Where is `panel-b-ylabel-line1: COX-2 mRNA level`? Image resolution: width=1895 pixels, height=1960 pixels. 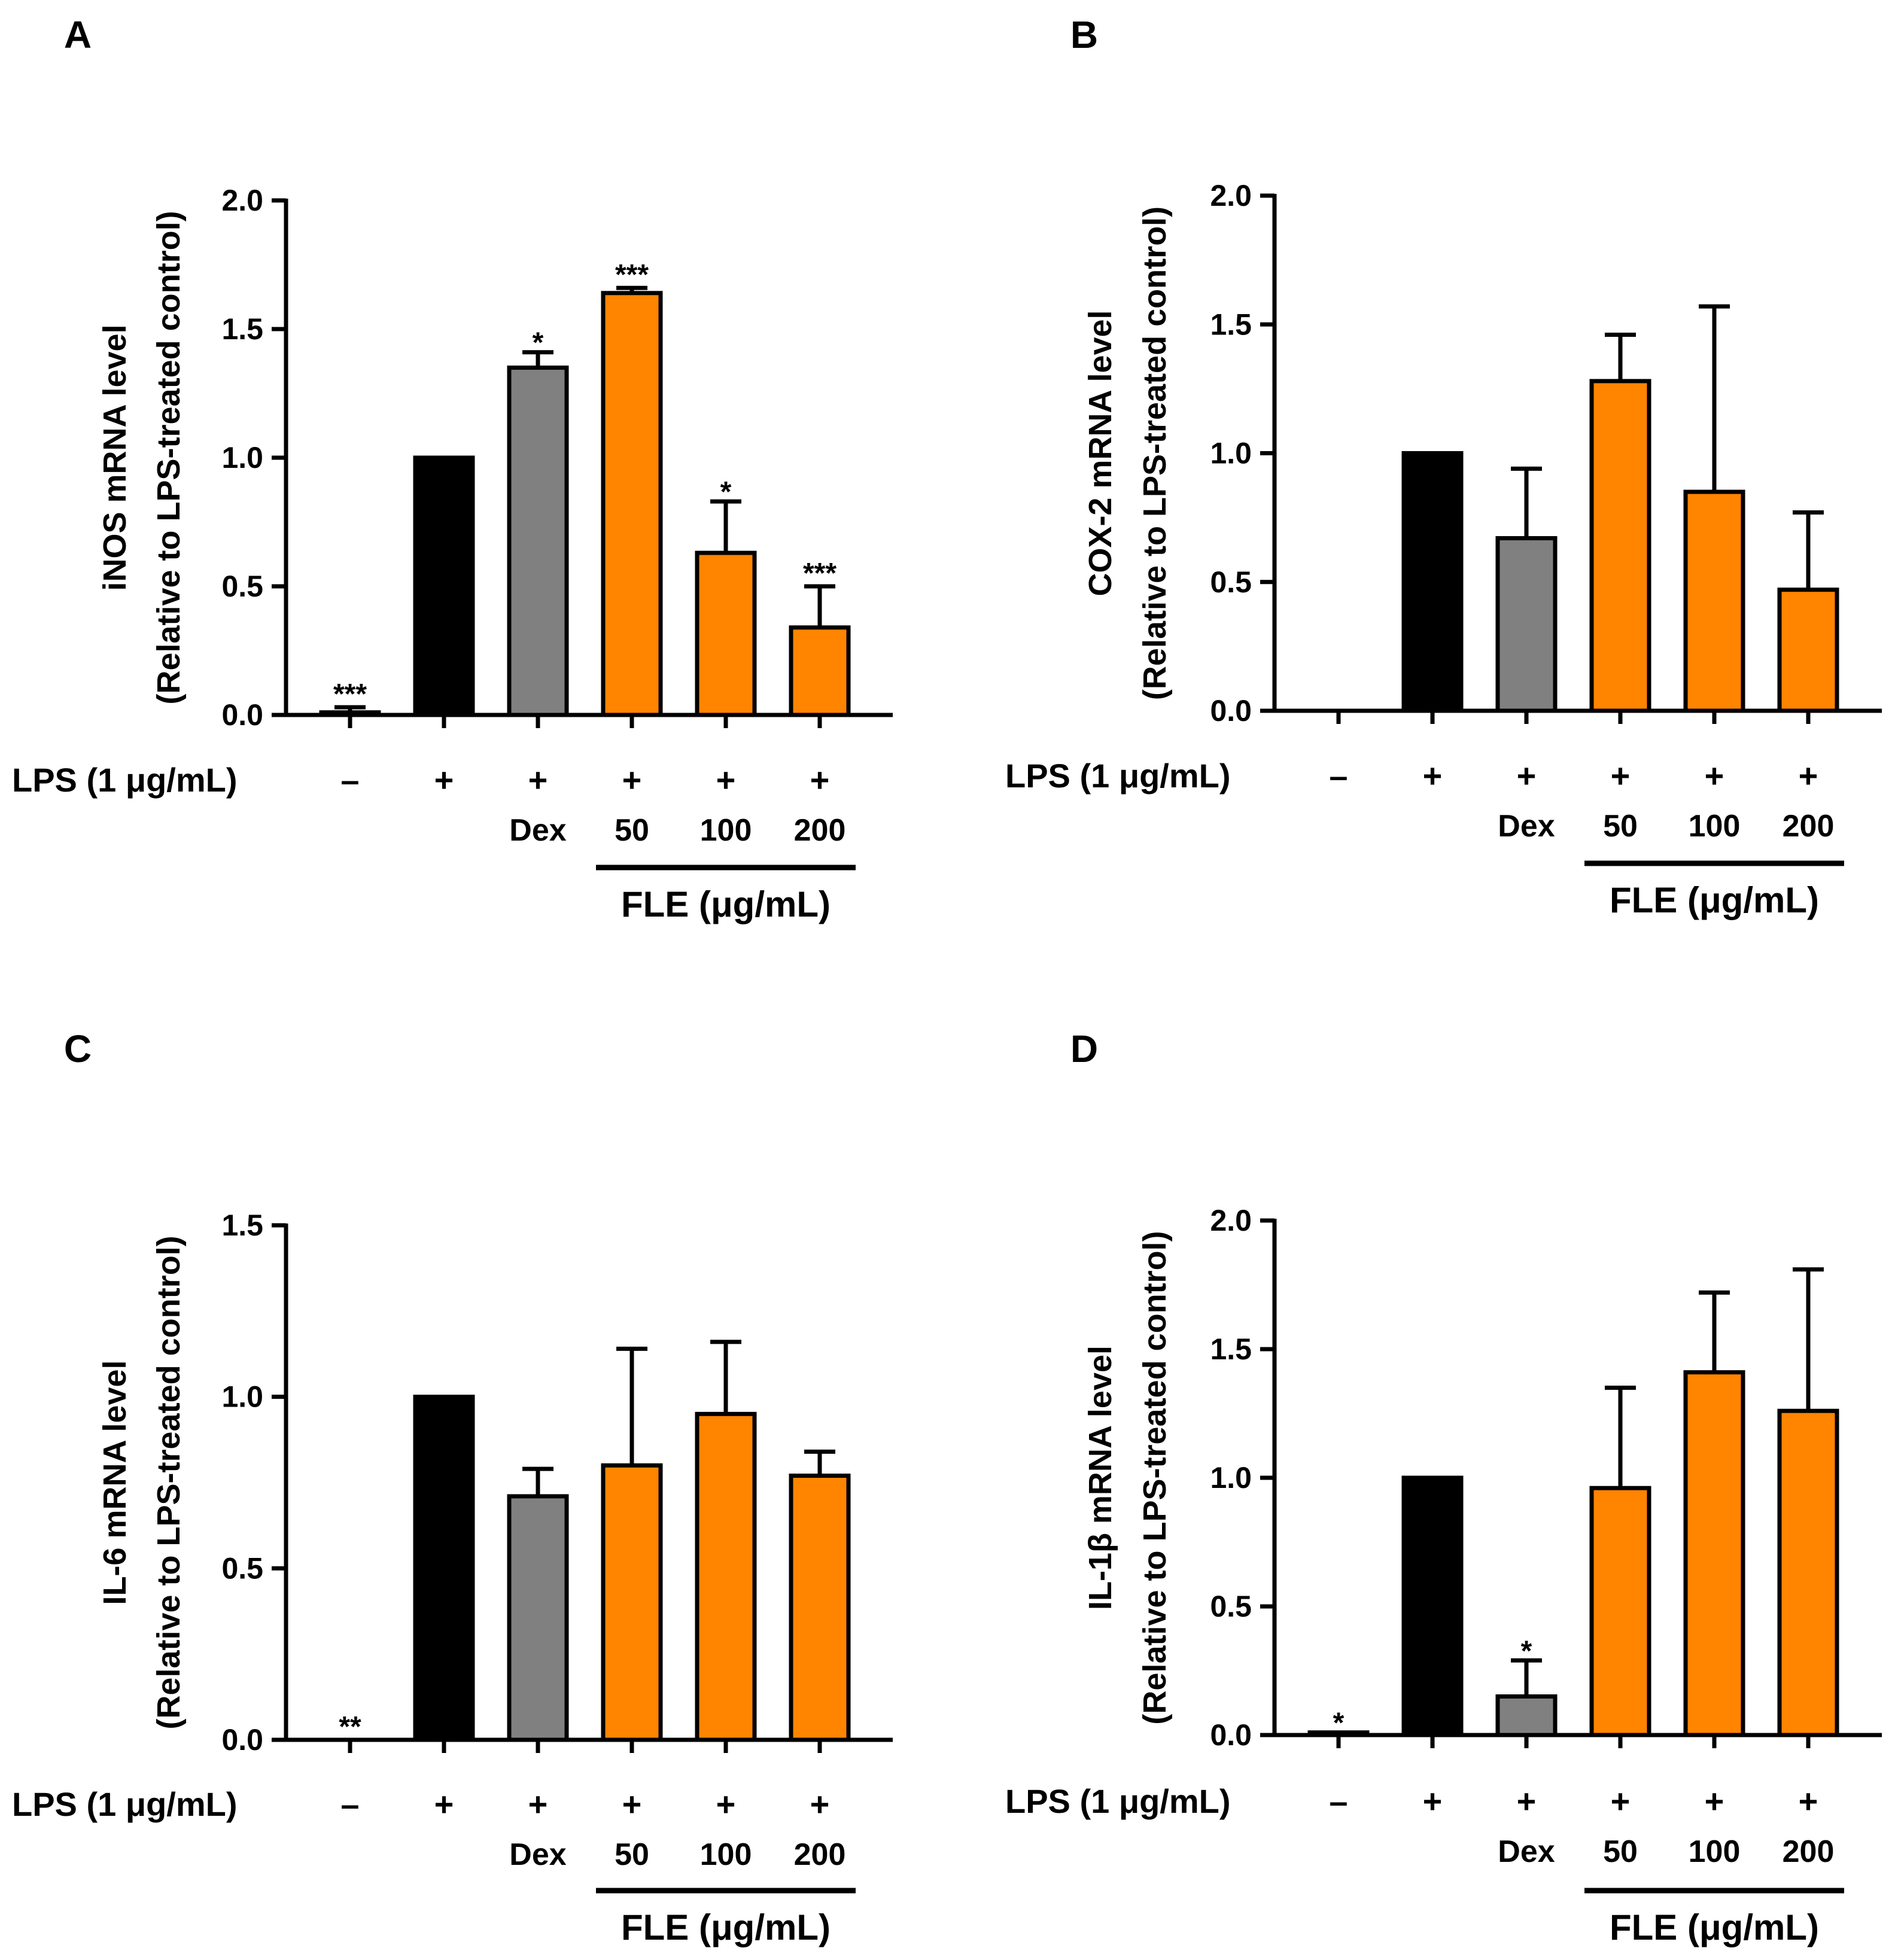 panel-b-ylabel-line1: COX-2 mRNA level is located at coordinates (1100, 453).